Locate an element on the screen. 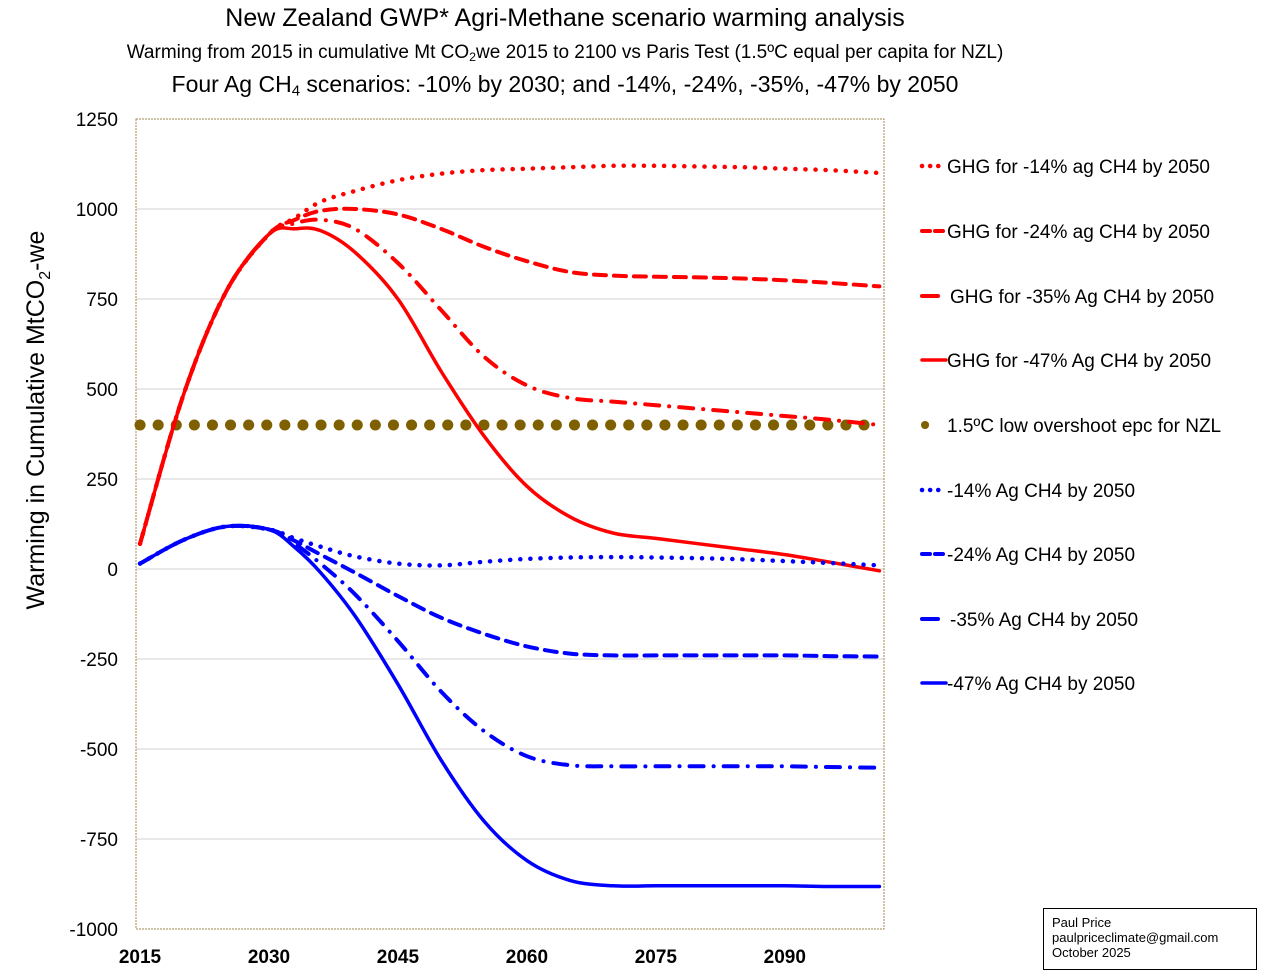 Image resolution: width=1272 pixels, height=978 pixels. y-tick-label: -750 is located at coordinates (99, 840).